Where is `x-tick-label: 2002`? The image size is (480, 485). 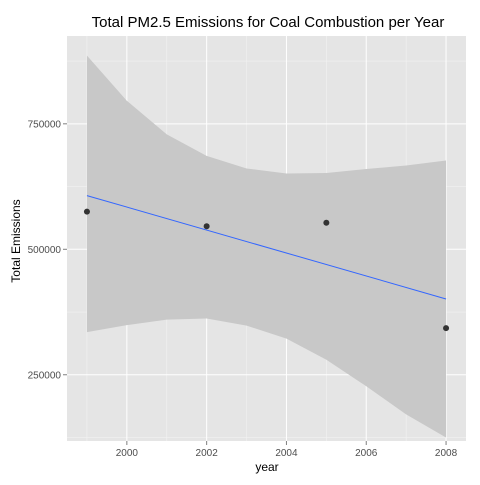 x-tick-label: 2002 is located at coordinates (207, 453).